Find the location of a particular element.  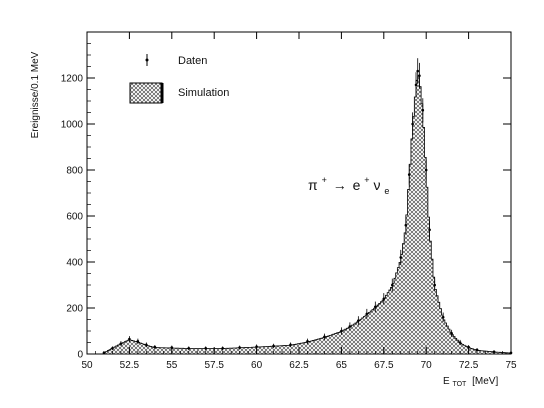

x-tick-label: 62.5 is located at coordinates (299, 365).